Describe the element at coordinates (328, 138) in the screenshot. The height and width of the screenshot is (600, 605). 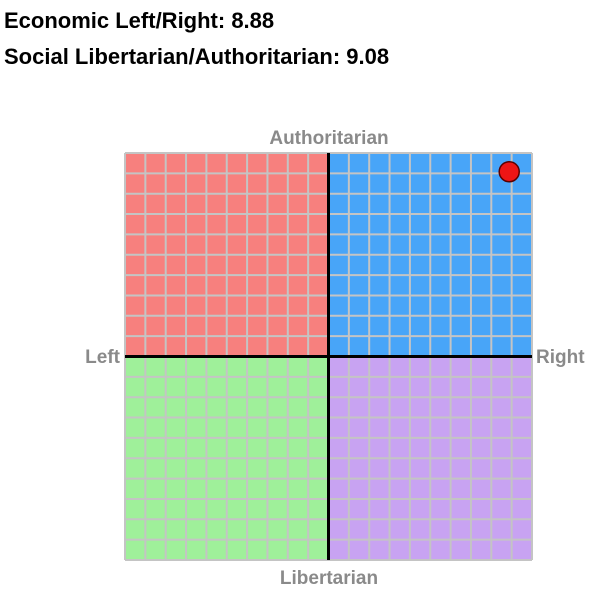
I see `top-label: Authoritarian` at that location.